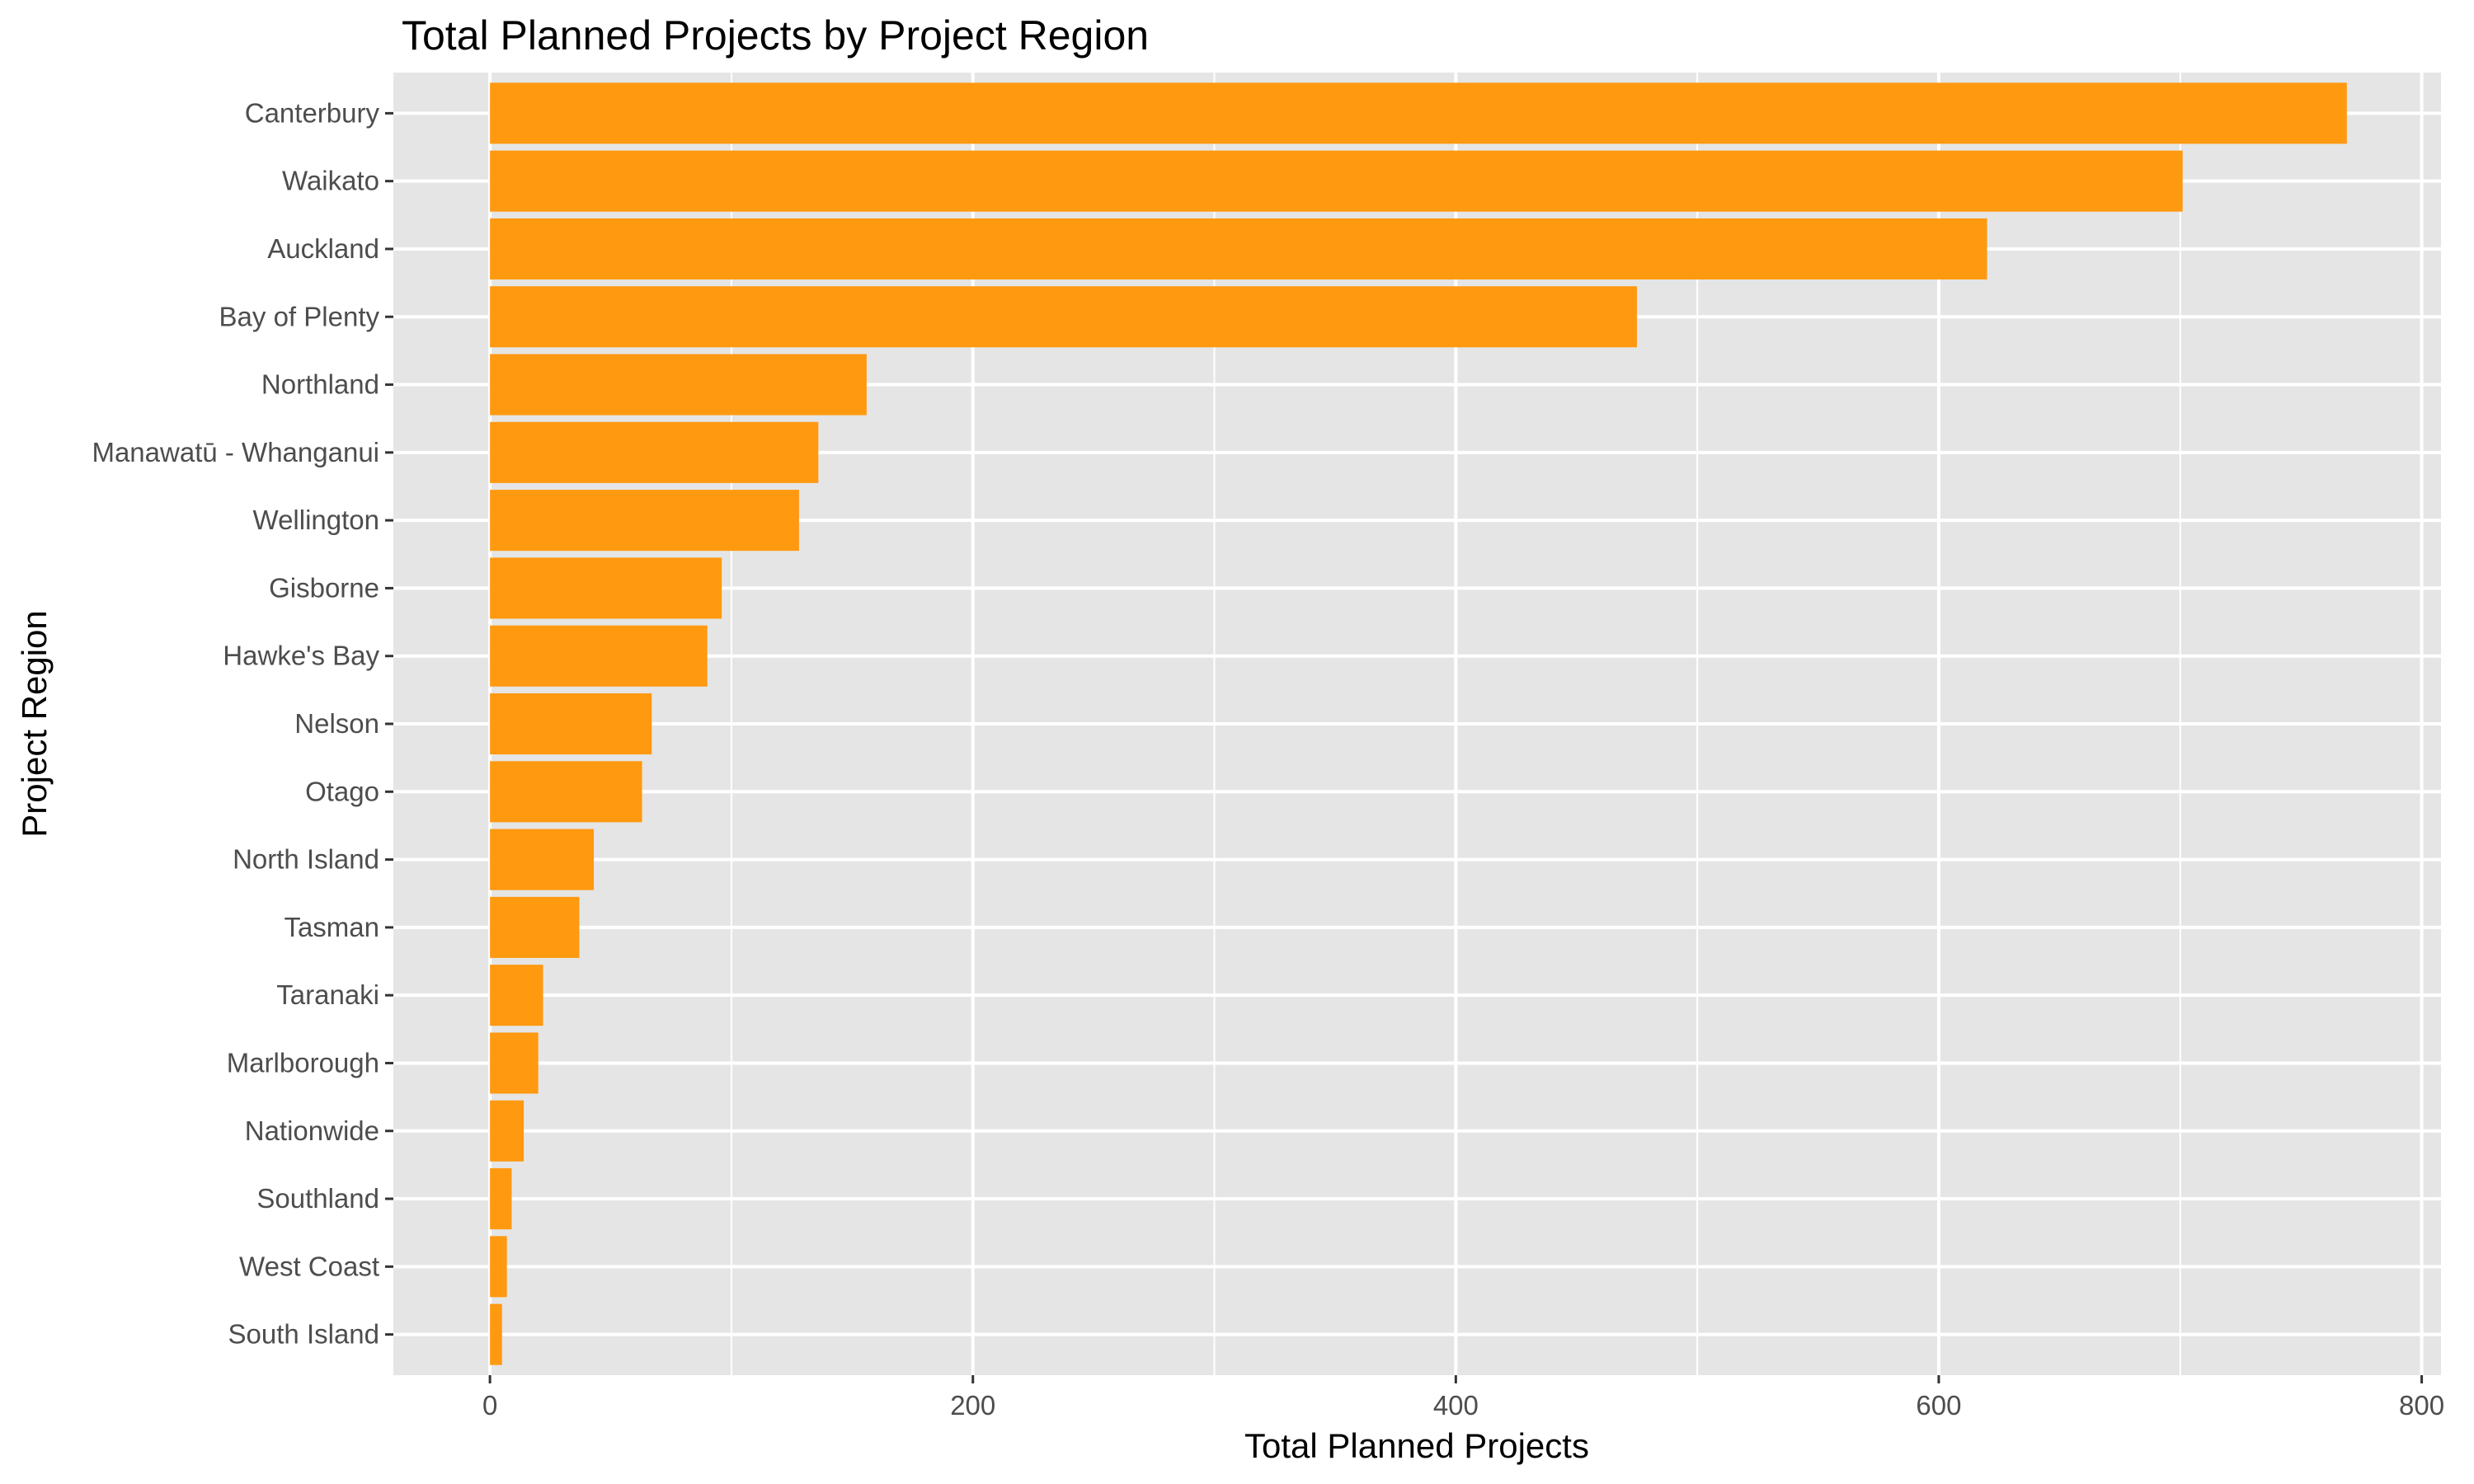 This screenshot has height=1484, width=2474. Describe the element at coordinates (327, 994) in the screenshot. I see `y-tick-label: Taranaki` at that location.